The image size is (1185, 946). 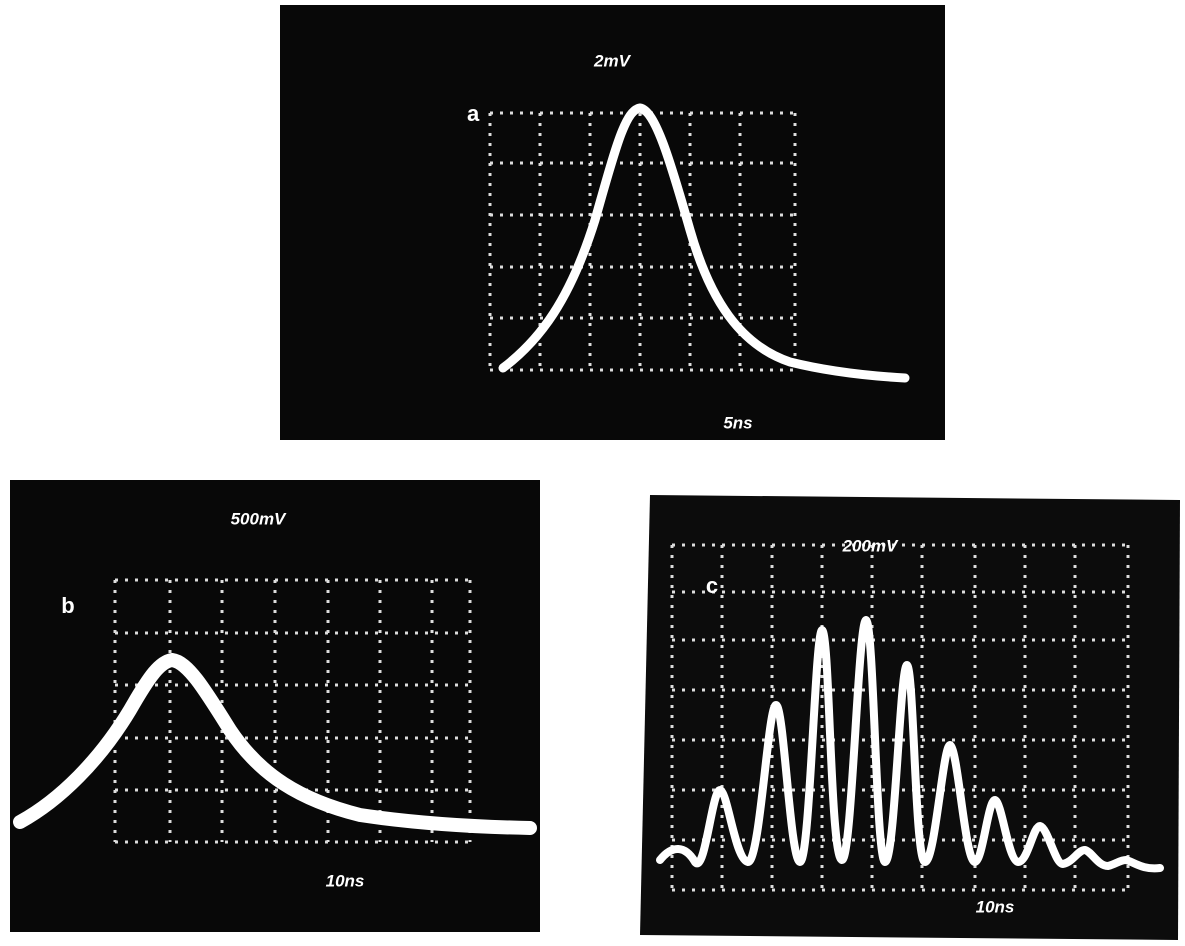 What do you see at coordinates (712, 585) in the screenshot?
I see `panel-label: c` at bounding box center [712, 585].